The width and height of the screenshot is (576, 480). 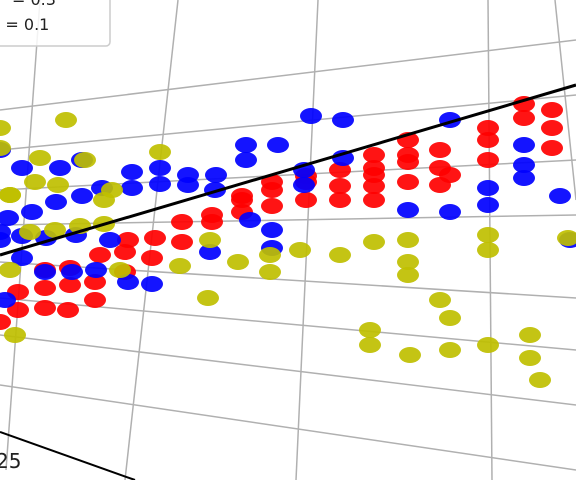 What do you see at coordinates (55, 23) in the screenshot?
I see `legend: = 0.3 s = 0.1` at bounding box center [55, 23].